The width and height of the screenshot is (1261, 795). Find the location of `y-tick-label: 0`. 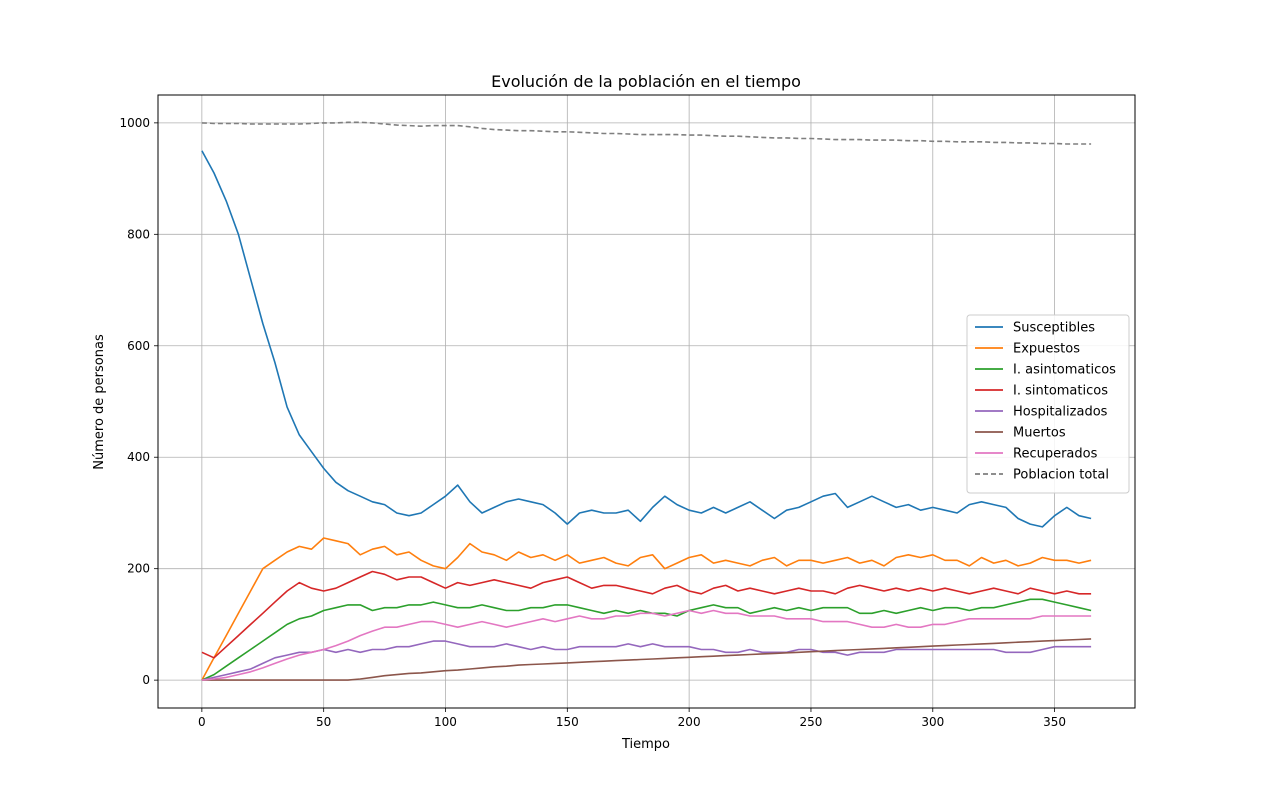

y-tick-label: 0 is located at coordinates (146, 680).